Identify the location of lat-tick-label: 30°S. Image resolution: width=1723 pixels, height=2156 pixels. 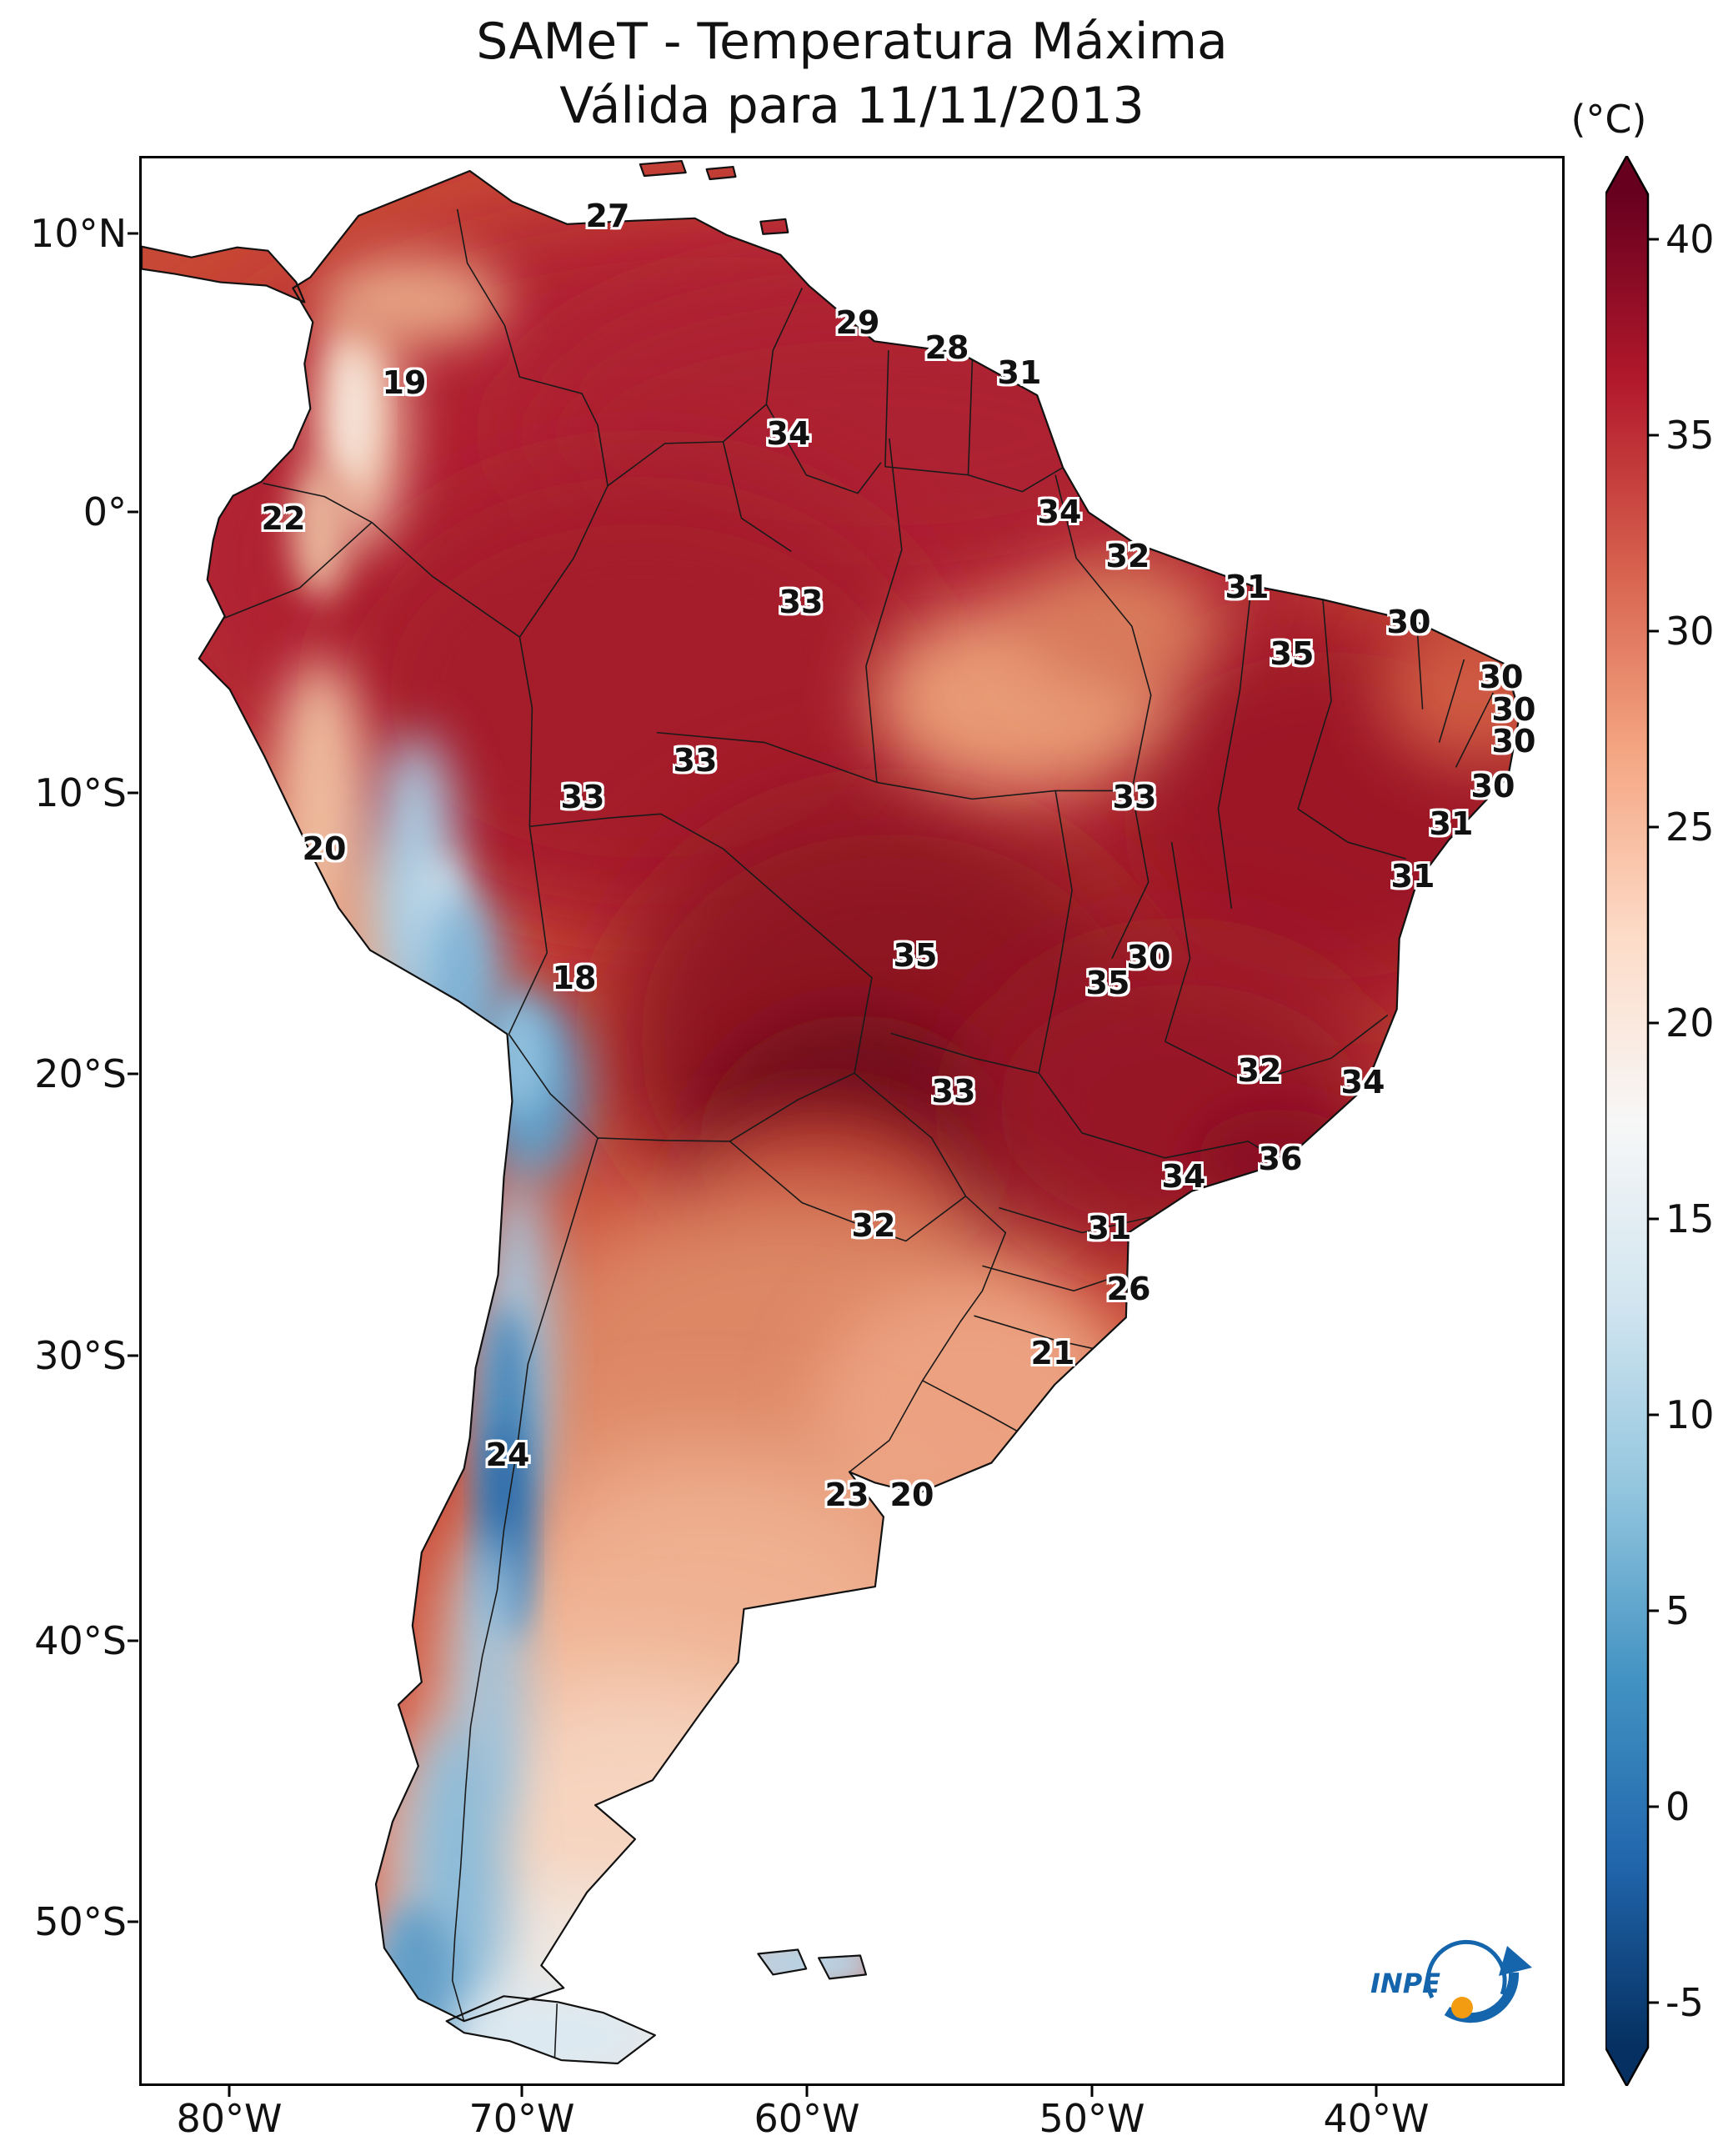
(80, 1355).